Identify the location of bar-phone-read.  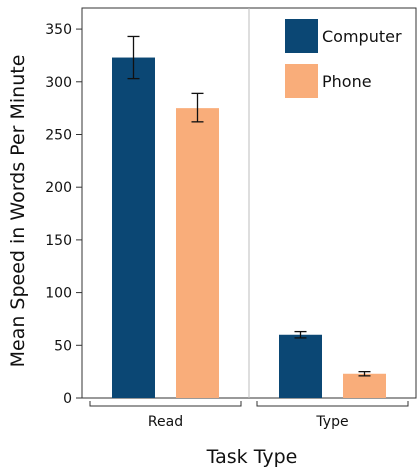
(197, 253).